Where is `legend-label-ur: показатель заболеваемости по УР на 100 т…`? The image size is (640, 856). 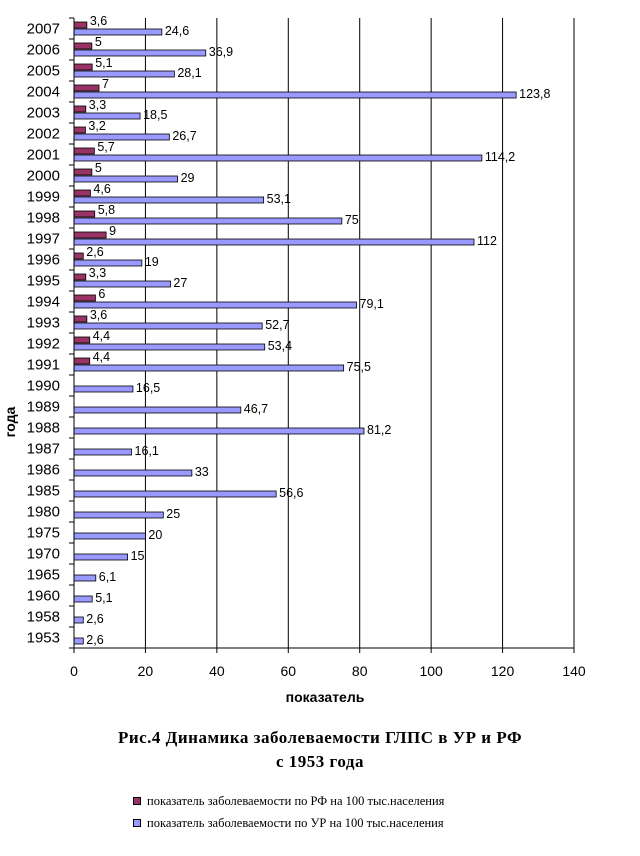
legend-label-ur: показатель заболеваемости по УР на 100 т… is located at coordinates (295, 822).